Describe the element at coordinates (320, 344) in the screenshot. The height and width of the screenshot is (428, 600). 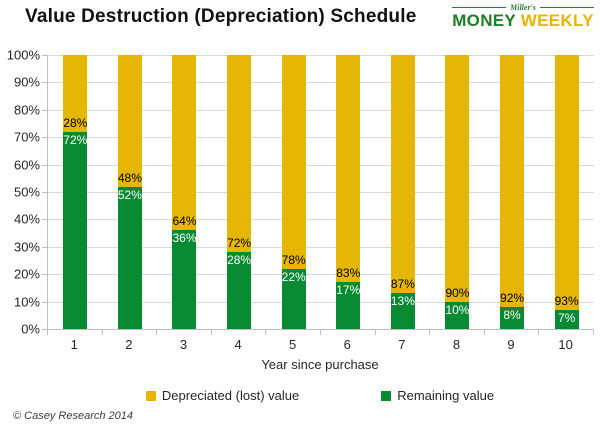
I see `x-axis-labels: 1 2 3 4 5 6 7 8 9 10` at that location.